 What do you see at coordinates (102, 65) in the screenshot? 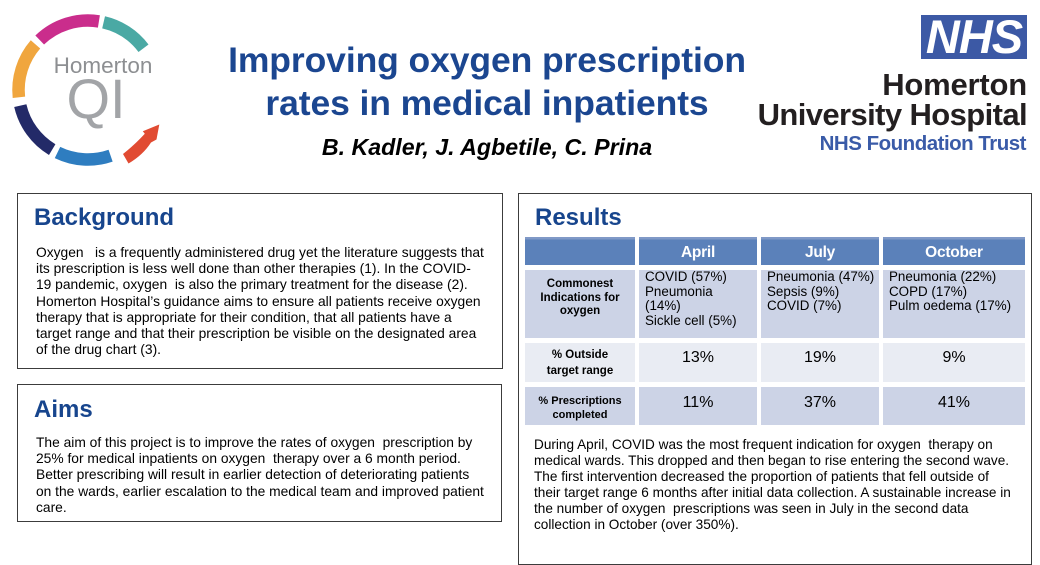
I see `svg-text: Homerton` at bounding box center [102, 65].